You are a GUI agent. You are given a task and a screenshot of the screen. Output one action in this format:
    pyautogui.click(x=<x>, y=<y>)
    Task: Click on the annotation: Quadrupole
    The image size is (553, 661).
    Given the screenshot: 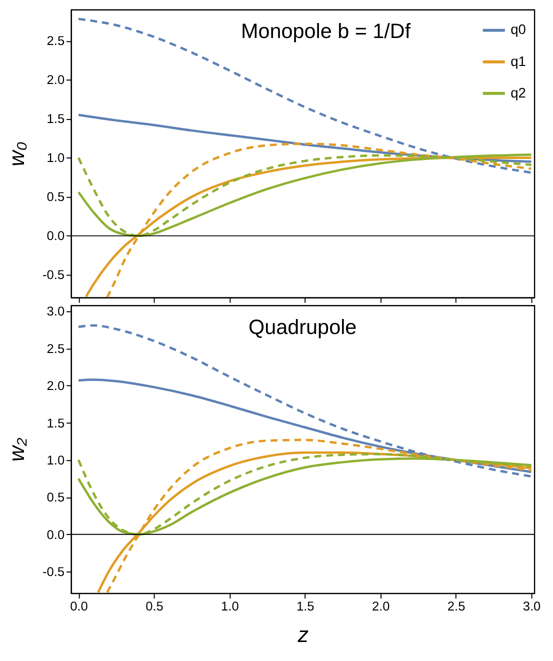 What is the action you would take?
    pyautogui.click(x=302, y=327)
    